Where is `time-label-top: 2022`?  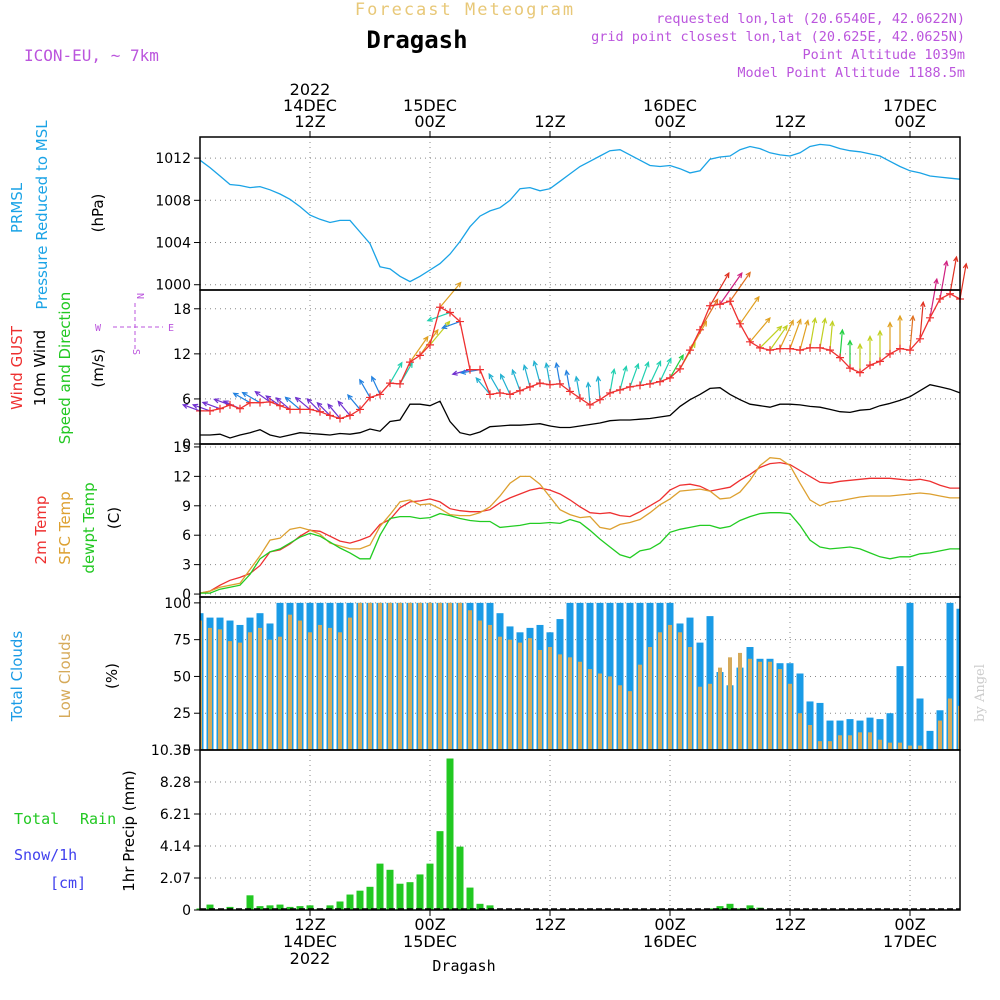
time-label-top: 2022 is located at coordinates (310, 89).